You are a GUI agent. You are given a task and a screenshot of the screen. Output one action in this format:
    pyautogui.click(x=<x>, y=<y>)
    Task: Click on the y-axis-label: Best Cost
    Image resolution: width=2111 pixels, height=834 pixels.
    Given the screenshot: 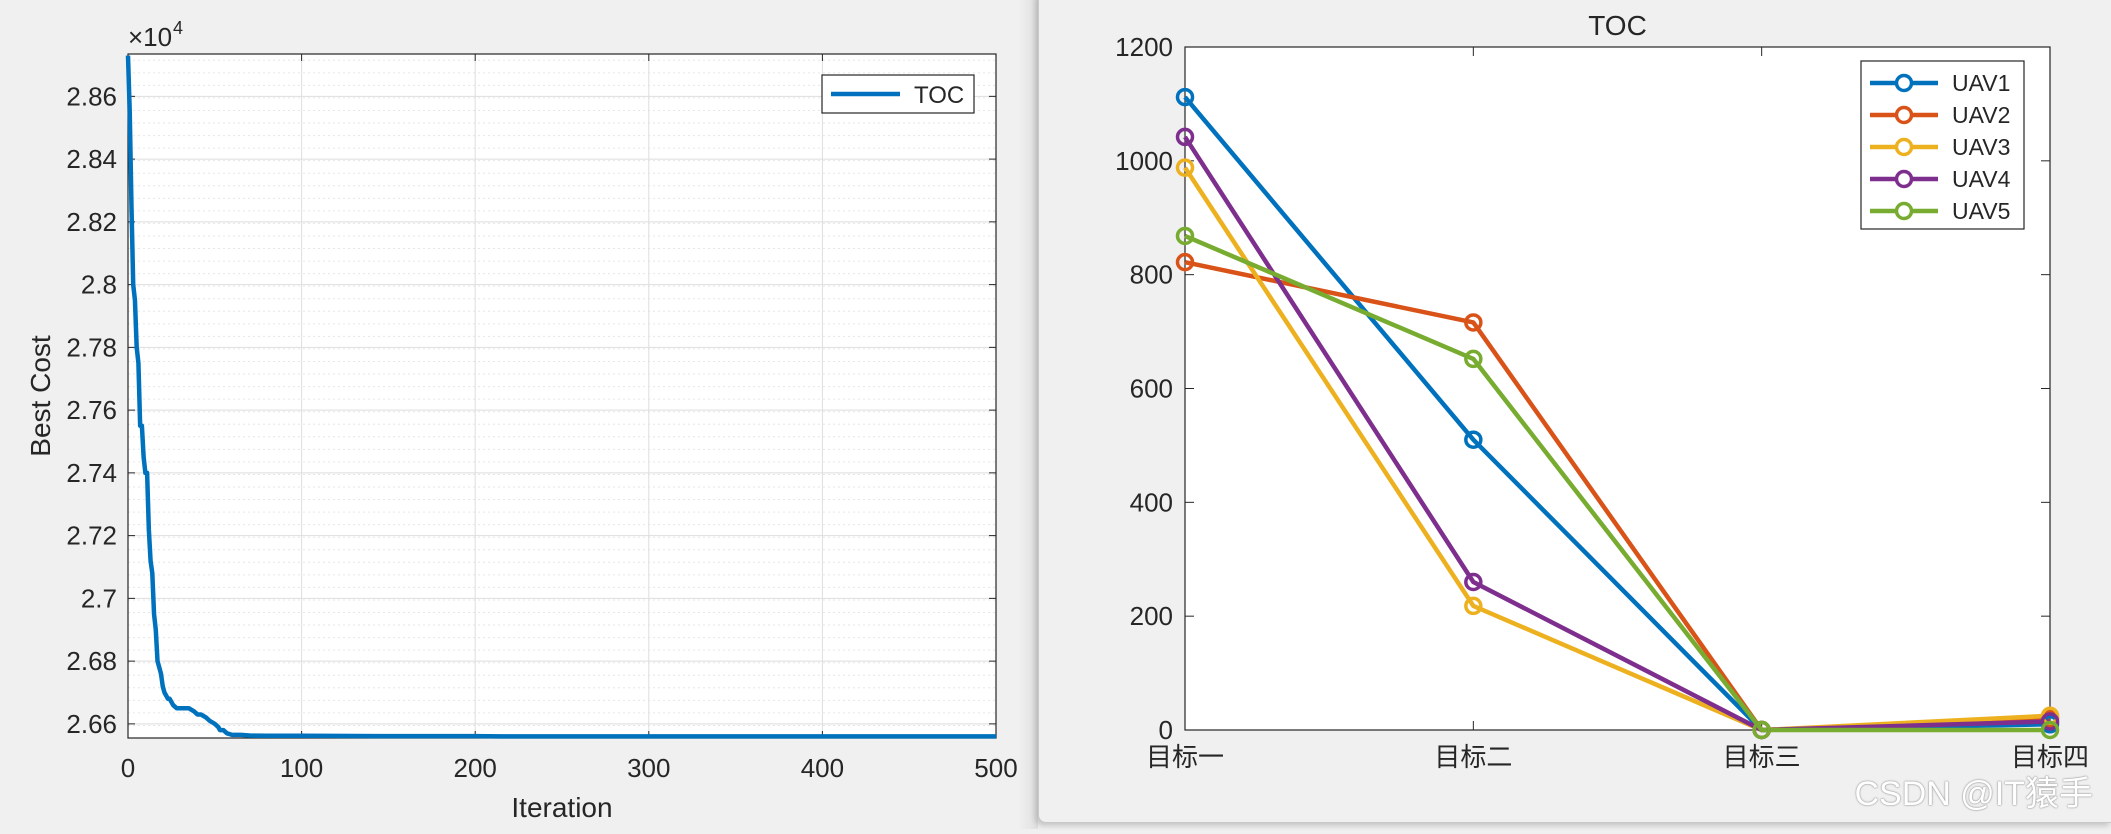 What is the action you would take?
    pyautogui.click(x=40, y=396)
    